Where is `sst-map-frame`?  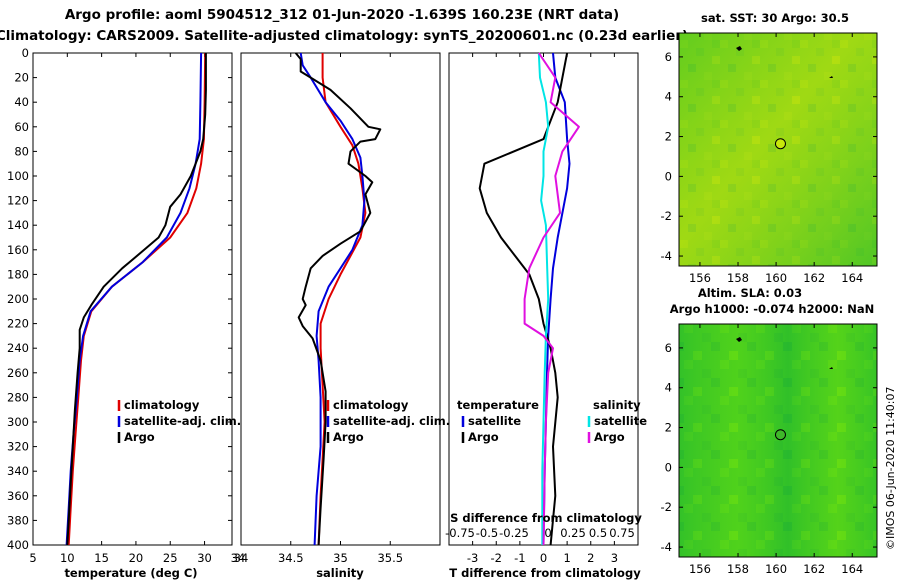
sst-map-frame is located at coordinates (778, 149).